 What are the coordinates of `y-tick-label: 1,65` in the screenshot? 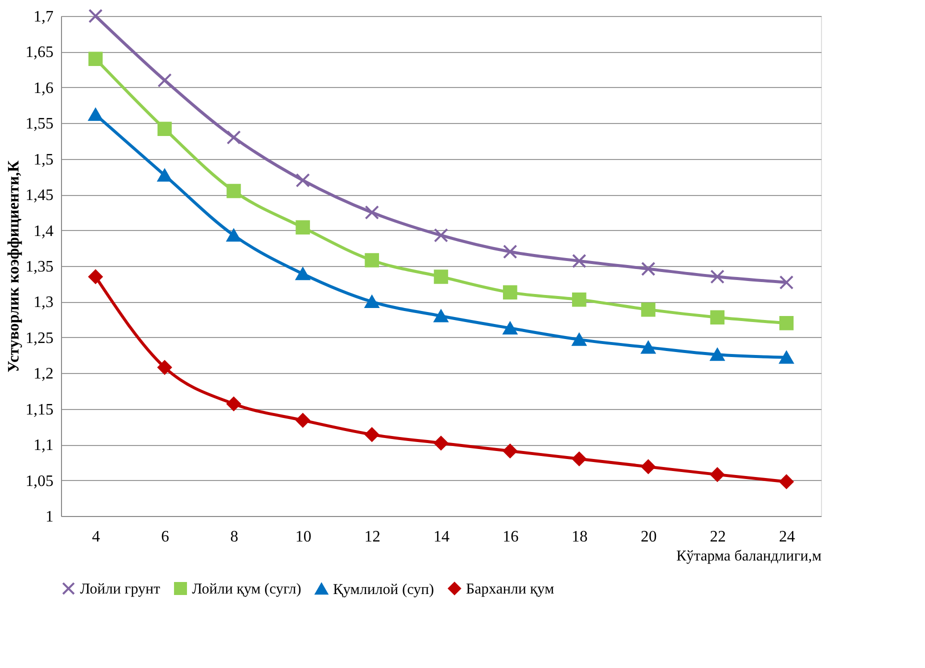 It's located at (40, 53).